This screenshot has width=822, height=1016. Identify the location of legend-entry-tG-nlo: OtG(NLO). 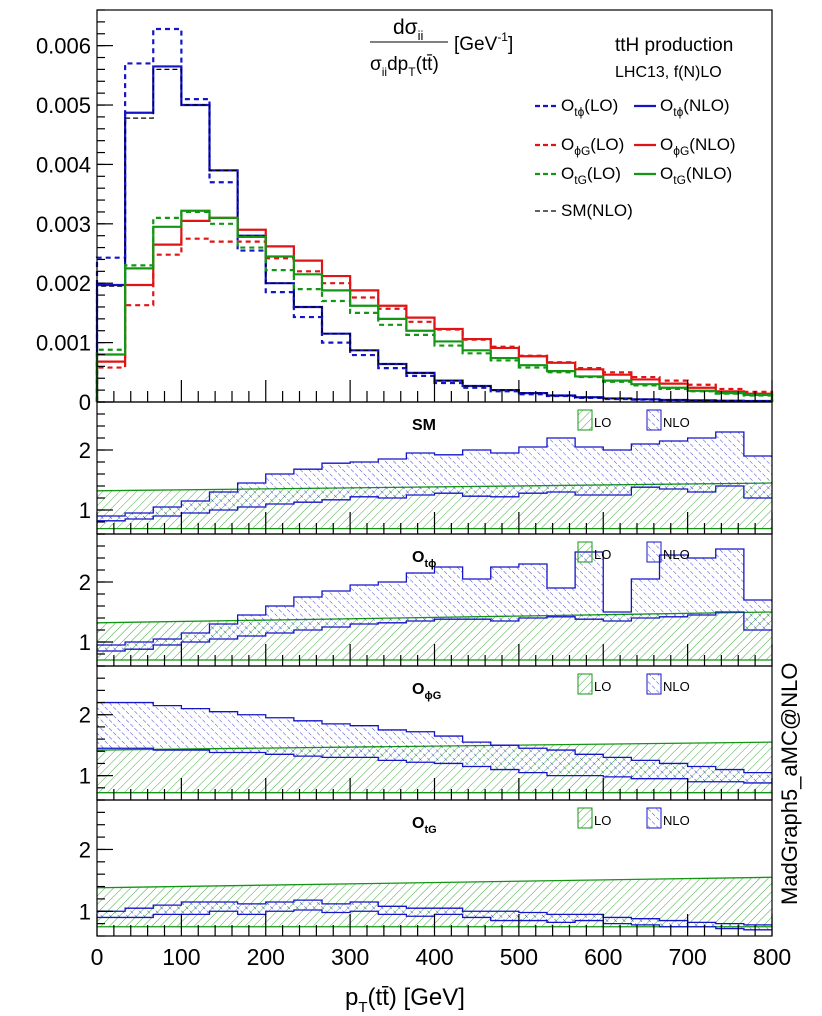
(683, 175).